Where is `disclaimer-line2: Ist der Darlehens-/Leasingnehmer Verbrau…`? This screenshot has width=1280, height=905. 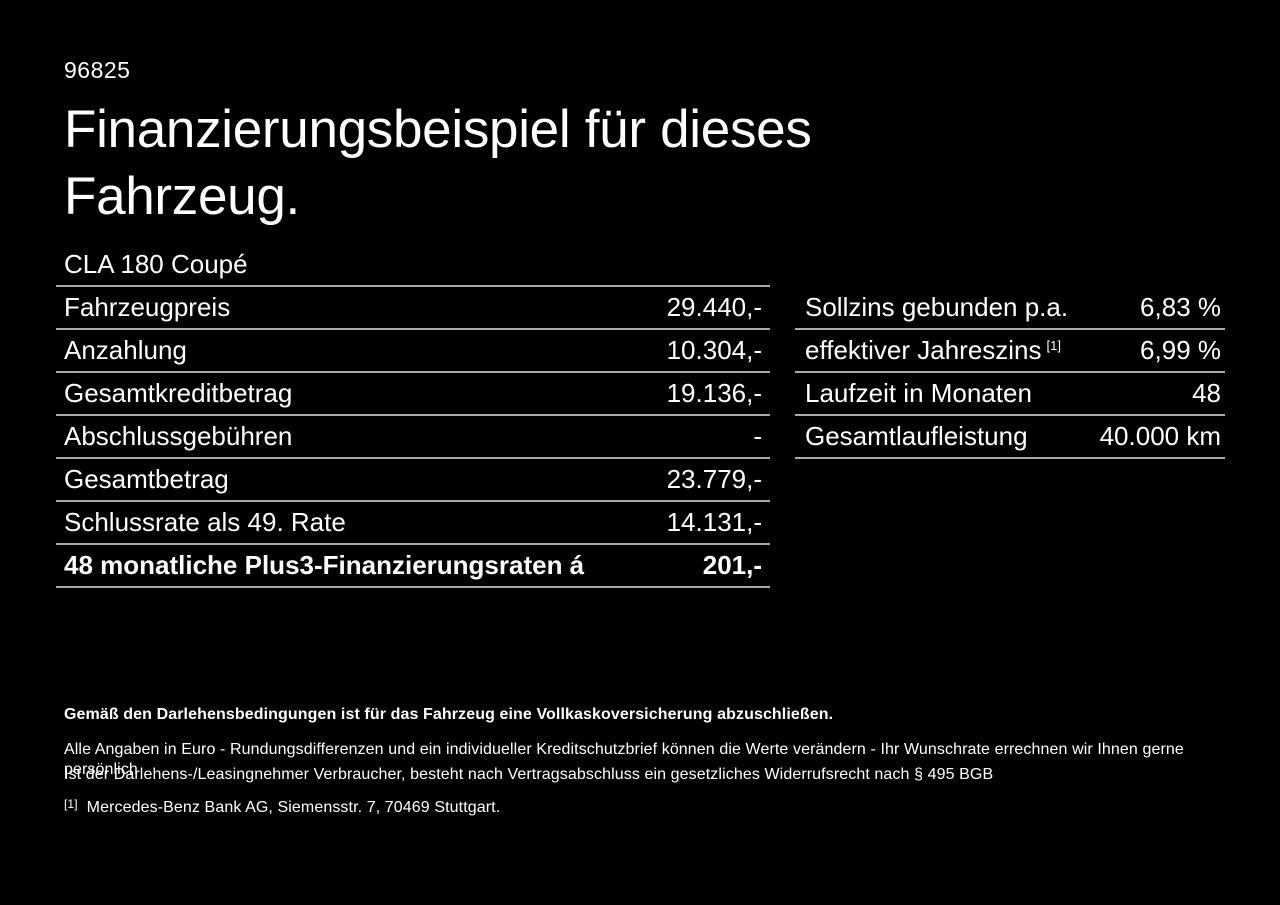 disclaimer-line2: Ist der Darlehens-/Leasingnehmer Verbrau… is located at coordinates (529, 774).